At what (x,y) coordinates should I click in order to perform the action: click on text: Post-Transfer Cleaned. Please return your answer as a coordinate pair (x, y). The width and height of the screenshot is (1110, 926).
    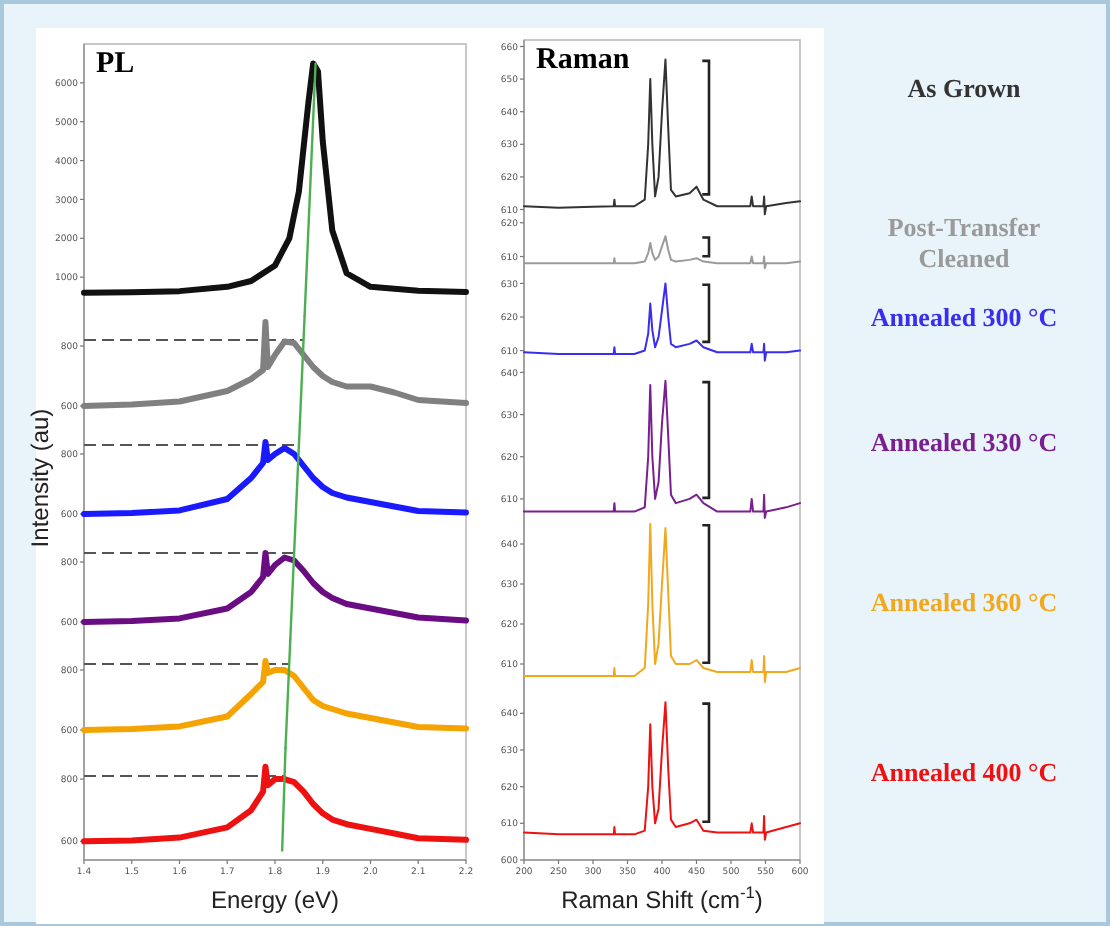
    Looking at the image, I should click on (964, 243).